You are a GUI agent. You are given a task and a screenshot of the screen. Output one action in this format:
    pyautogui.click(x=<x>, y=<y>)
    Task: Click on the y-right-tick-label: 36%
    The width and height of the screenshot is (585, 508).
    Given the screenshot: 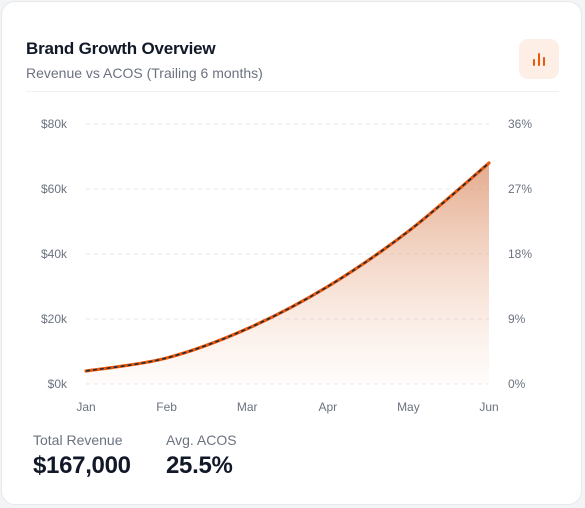 What is the action you would take?
    pyautogui.click(x=520, y=124)
    